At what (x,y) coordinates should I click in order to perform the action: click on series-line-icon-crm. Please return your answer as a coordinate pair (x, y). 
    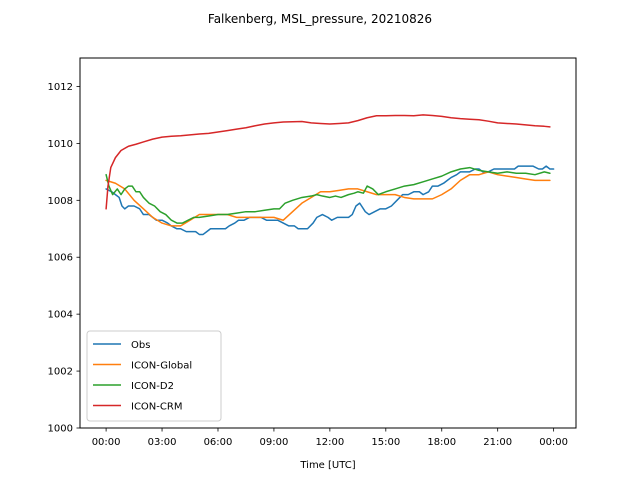
    Looking at the image, I should click on (328, 162).